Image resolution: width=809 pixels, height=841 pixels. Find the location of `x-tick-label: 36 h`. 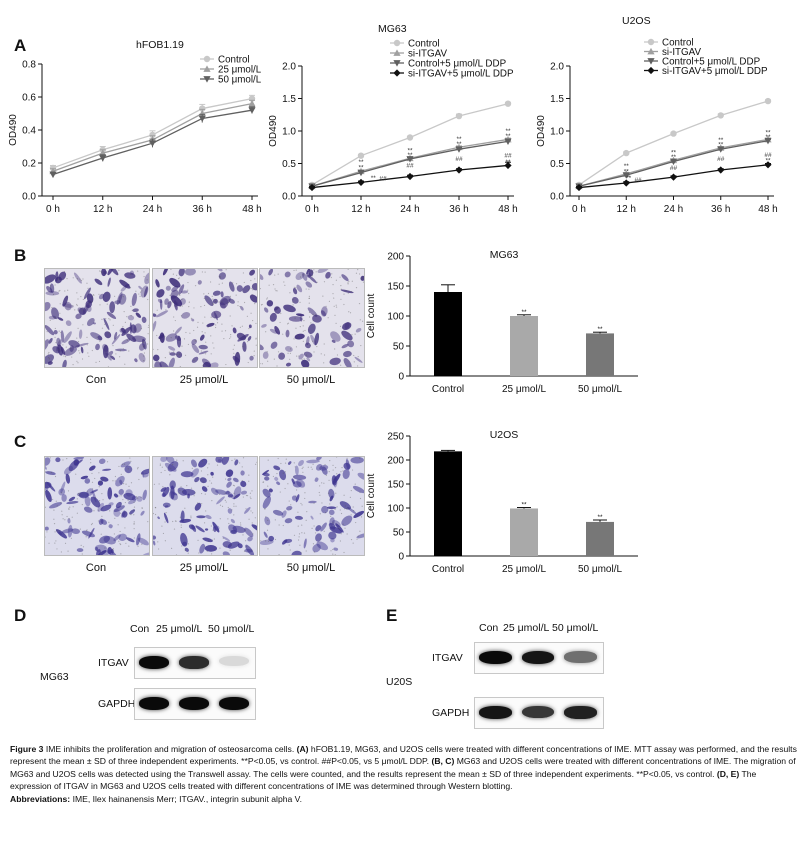

x-tick-label: 36 h is located at coordinates (458, 209).